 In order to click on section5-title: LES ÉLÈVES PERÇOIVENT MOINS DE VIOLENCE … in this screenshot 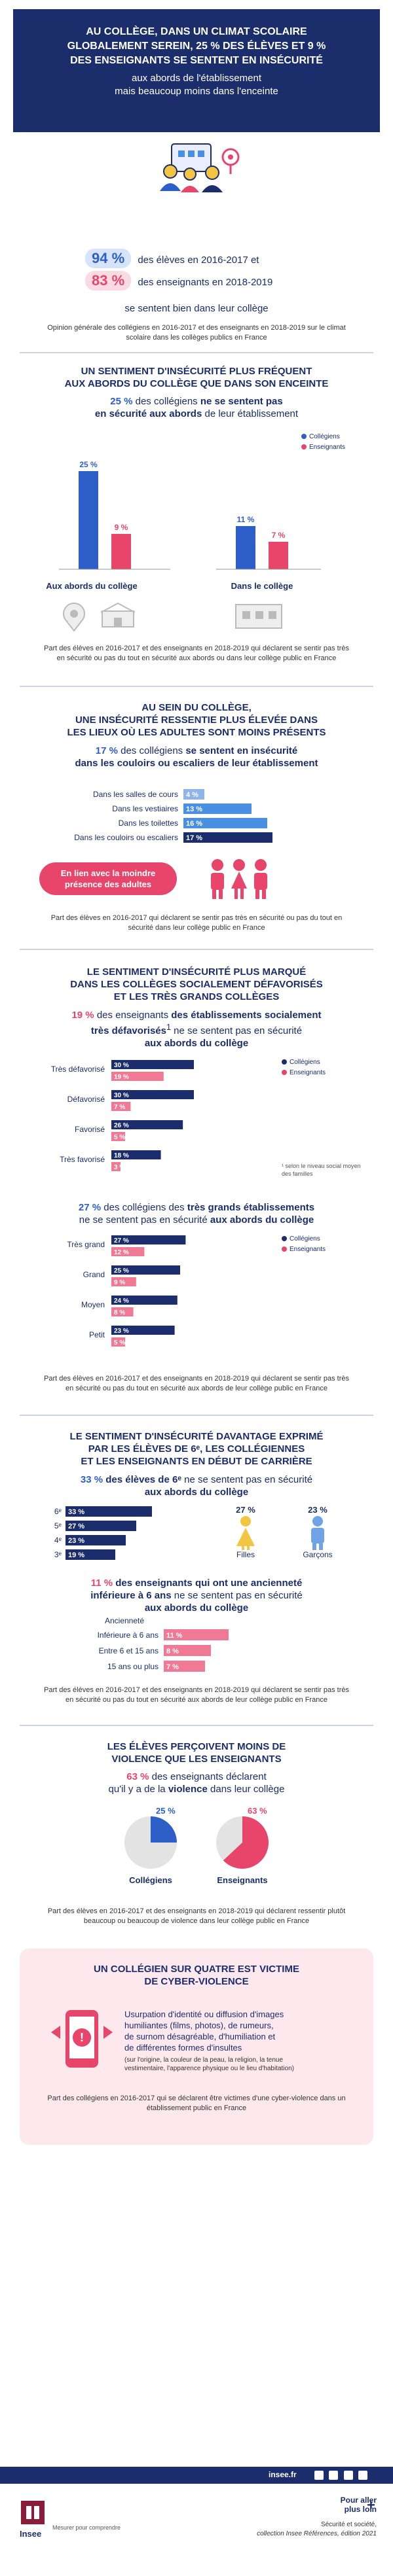, I will do `click(196, 1752)`.